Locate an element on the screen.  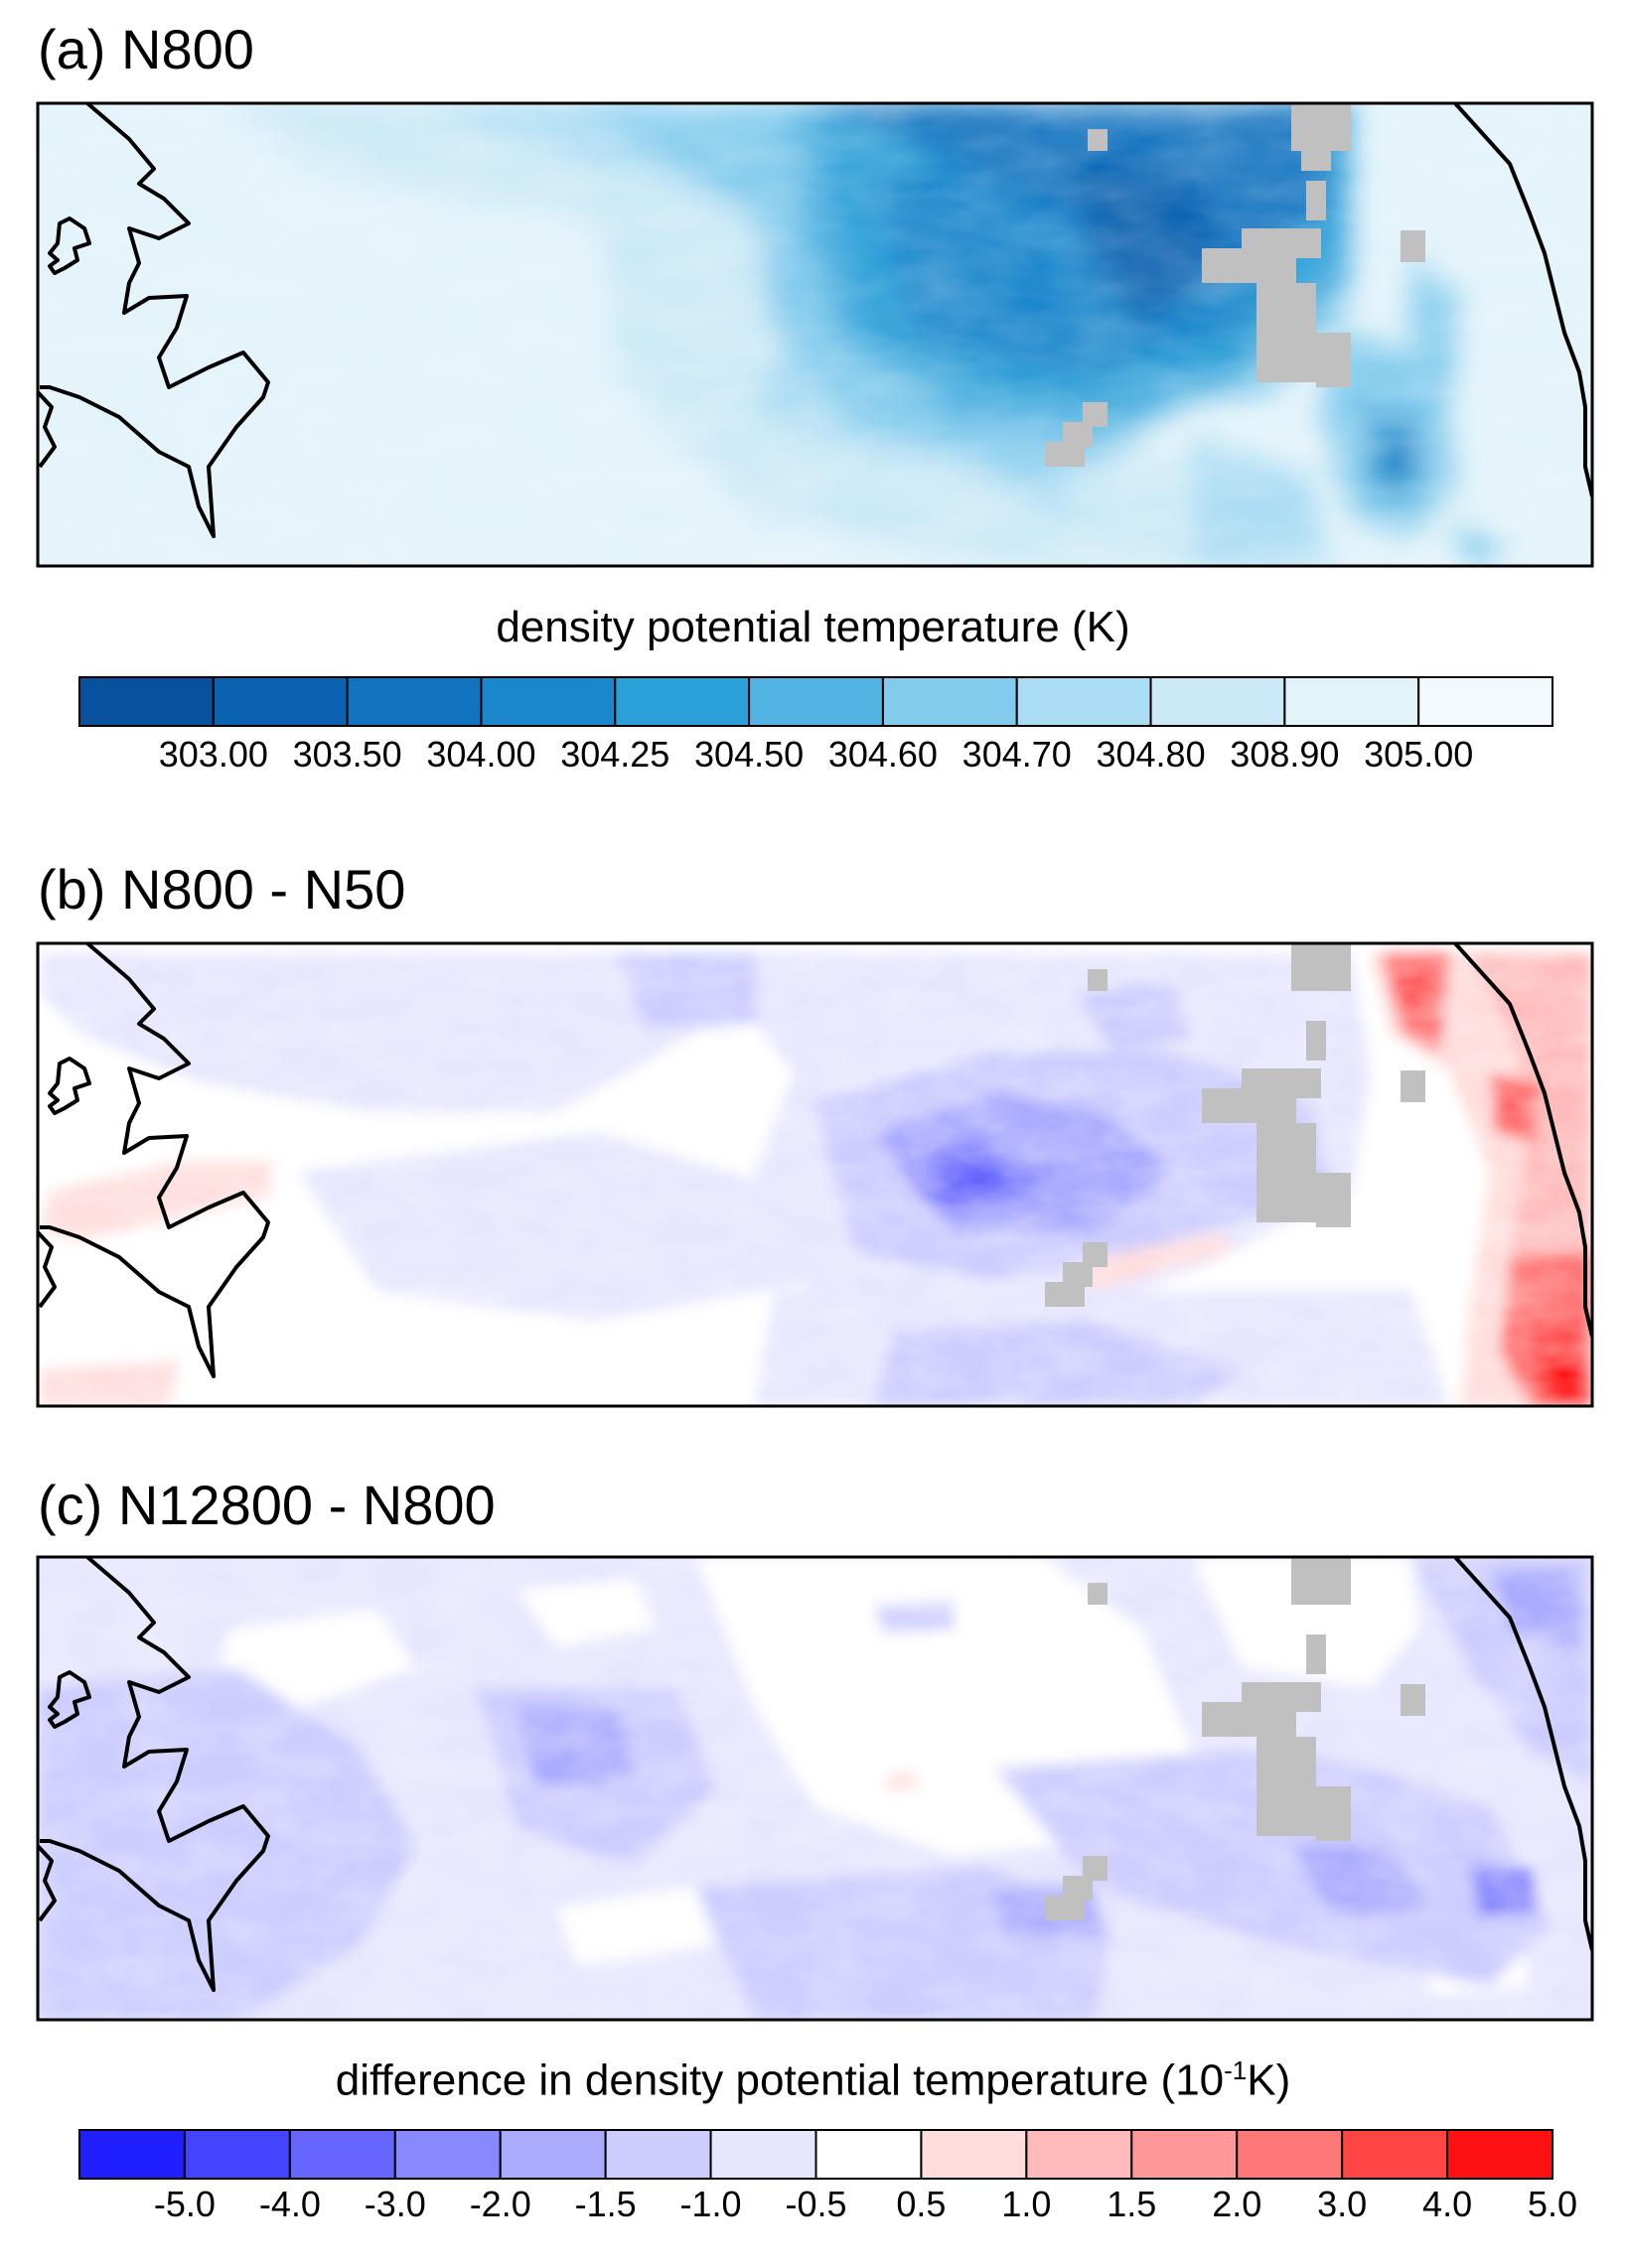
colorbar-bottom-tick-label: -4.0 is located at coordinates (290, 2204).